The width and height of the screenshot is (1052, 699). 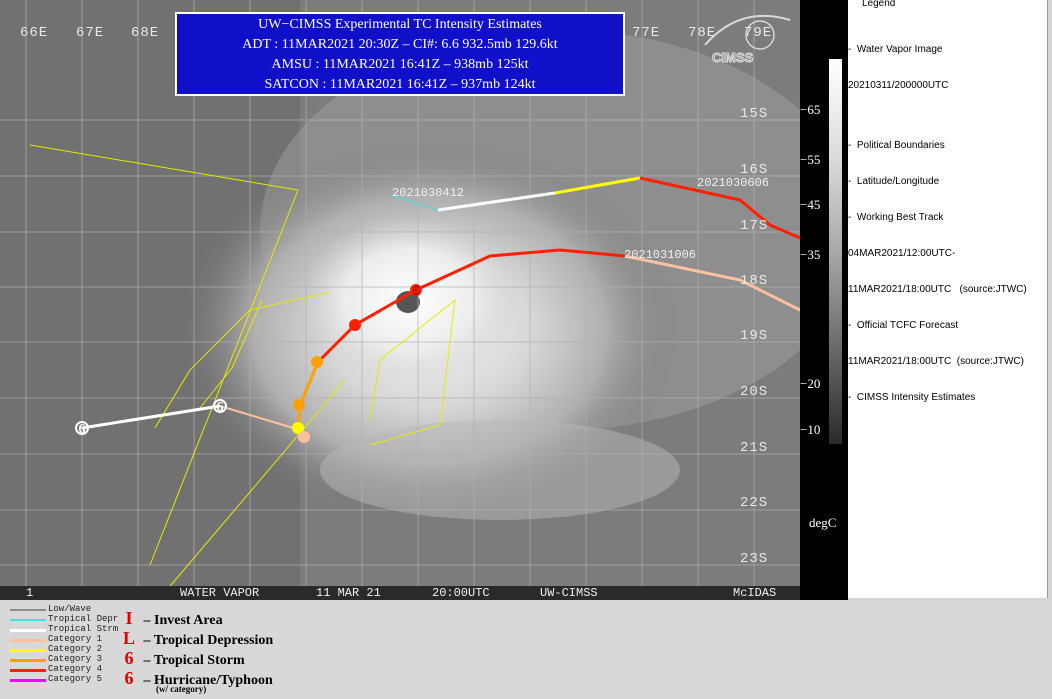 What do you see at coordinates (248, 365) in the screenshot?
I see `storm-symbols: 6 6 3 3 2 1 6 6` at bounding box center [248, 365].